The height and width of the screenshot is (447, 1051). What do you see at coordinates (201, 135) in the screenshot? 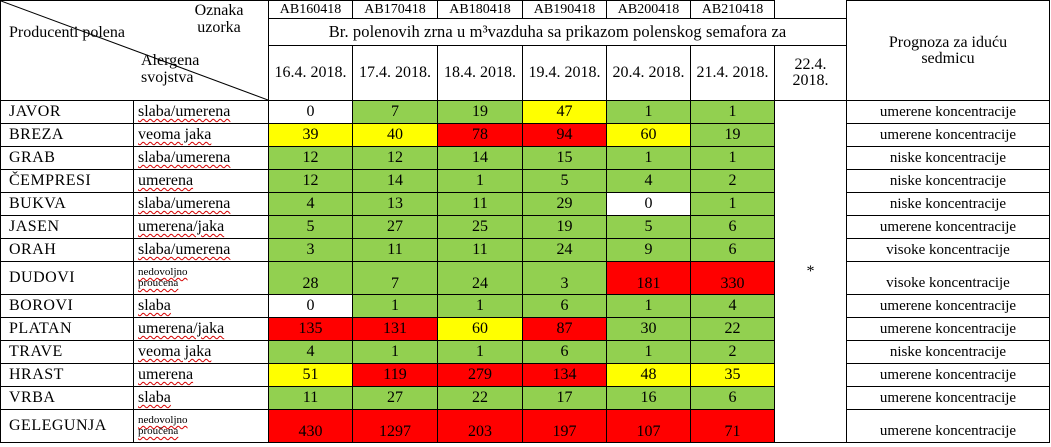
I see `allergen-property: veoma jaka` at bounding box center [201, 135].